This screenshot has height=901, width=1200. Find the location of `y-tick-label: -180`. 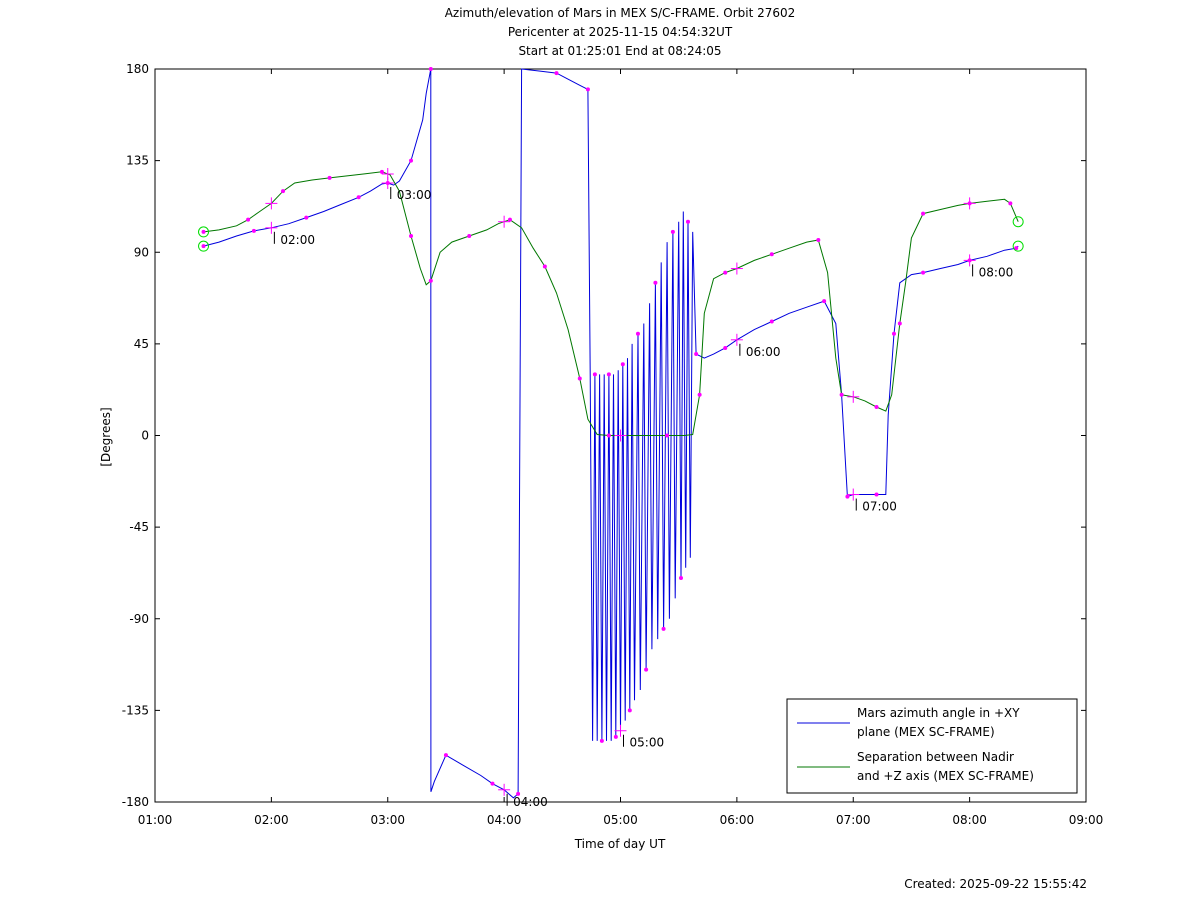

y-tick-label: -180 is located at coordinates (135, 802).